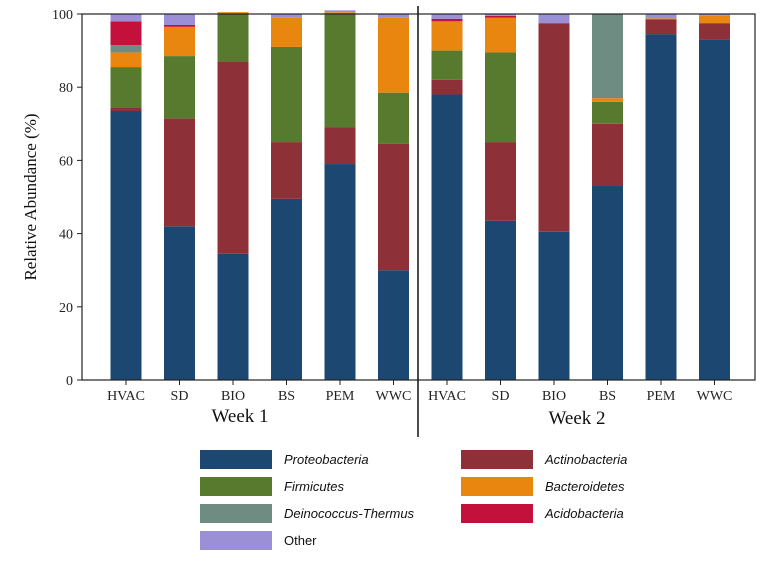 This screenshot has width=765, height=563. Describe the element at coordinates (62, 15) in the screenshot. I see `y-tick-label: 100` at that location.